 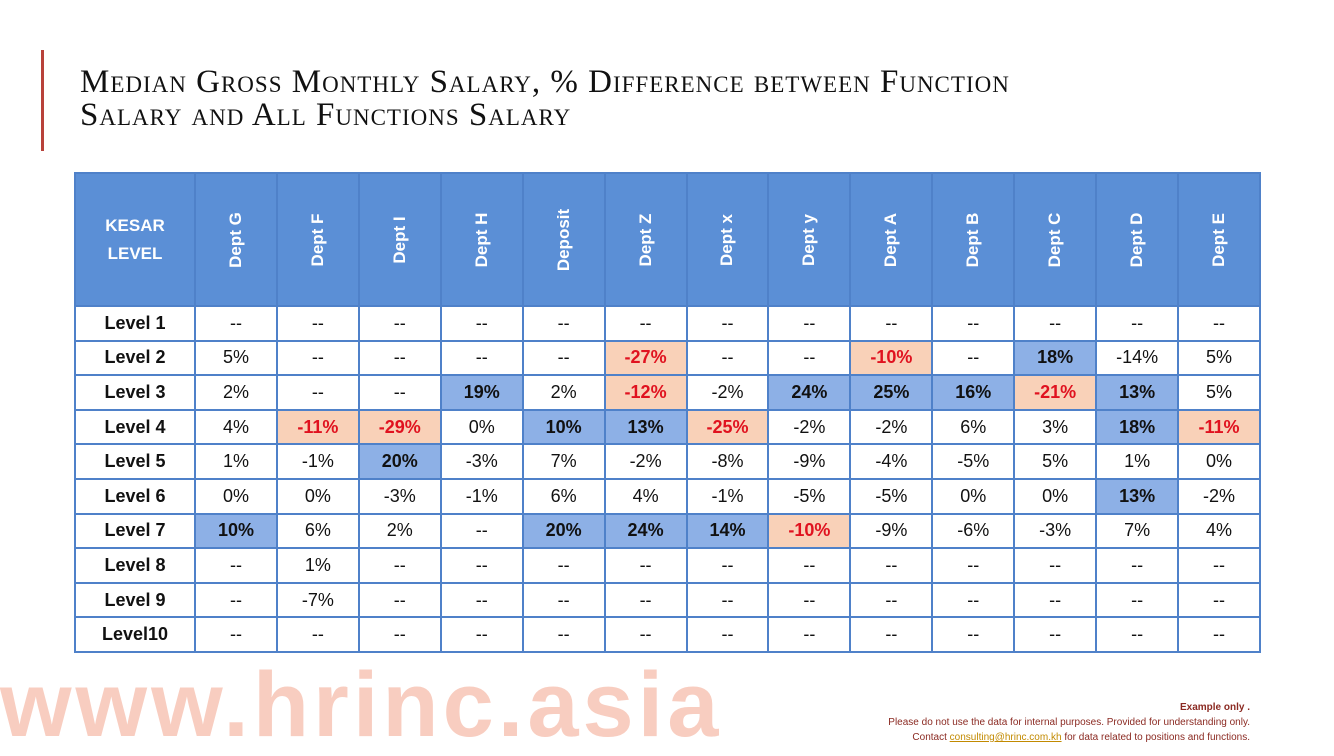 What do you see at coordinates (563, 427) in the screenshot?
I see `table-cell: 10%` at bounding box center [563, 427].